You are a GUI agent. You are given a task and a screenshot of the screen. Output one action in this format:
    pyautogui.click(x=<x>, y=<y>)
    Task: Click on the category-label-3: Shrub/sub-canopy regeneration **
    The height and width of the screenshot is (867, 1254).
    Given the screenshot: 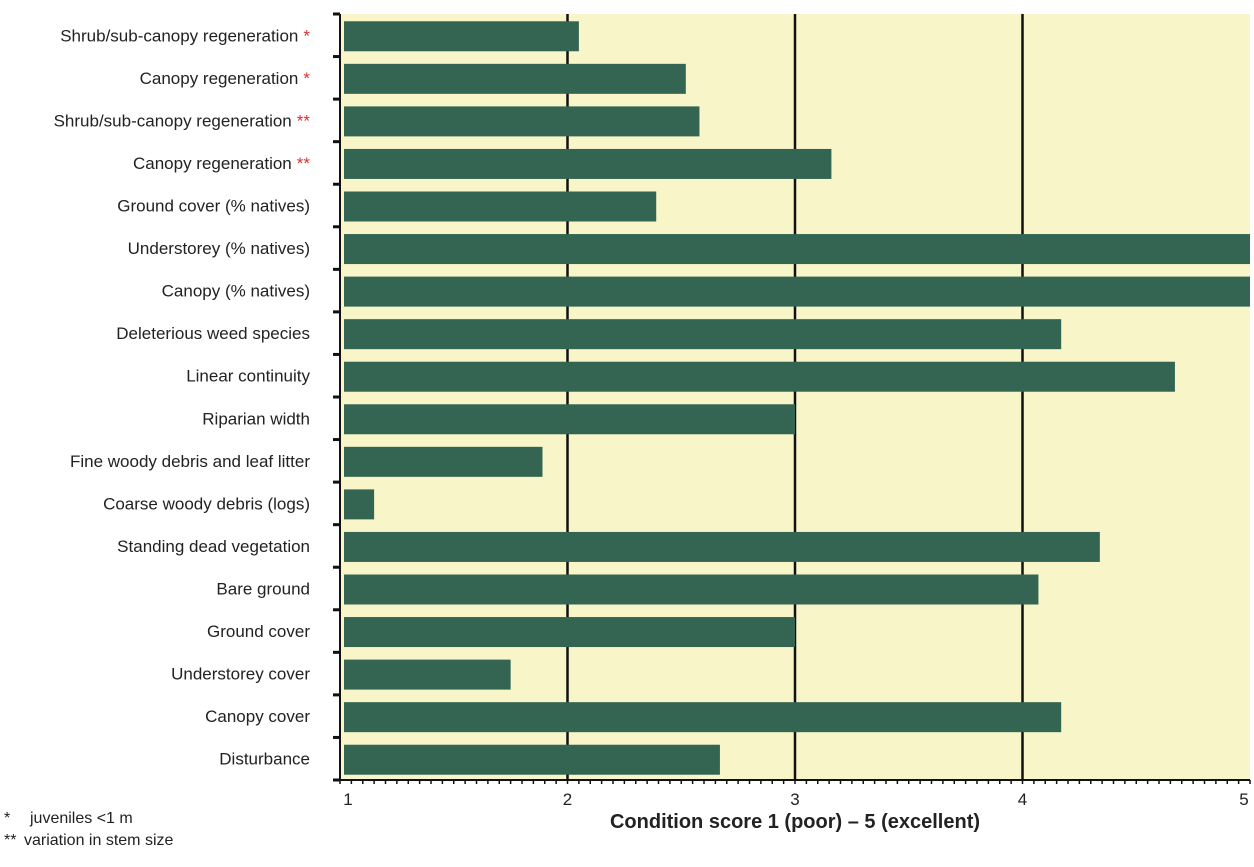 What is the action you would take?
    pyautogui.click(x=182, y=120)
    